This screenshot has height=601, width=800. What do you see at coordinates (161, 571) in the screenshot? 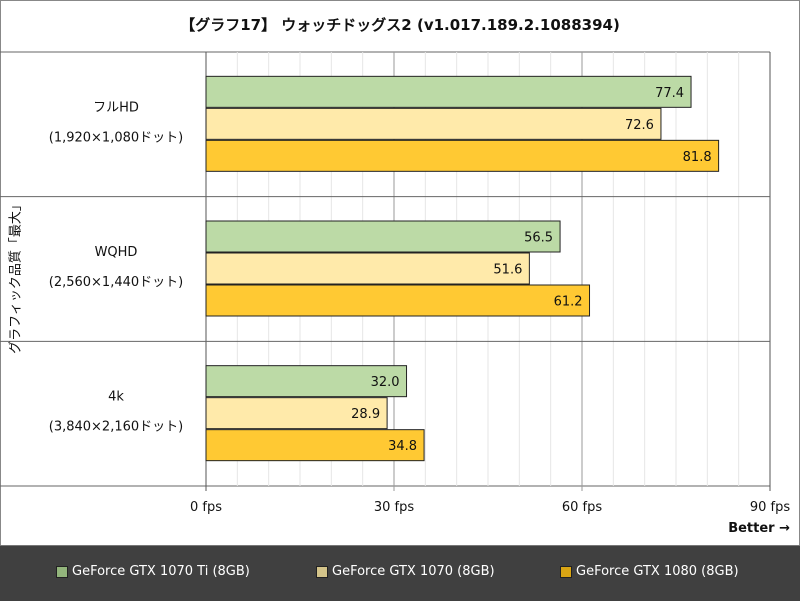
I see `legend-label: GeForce GTX 1070 Ti (8GB)` at bounding box center [161, 571].